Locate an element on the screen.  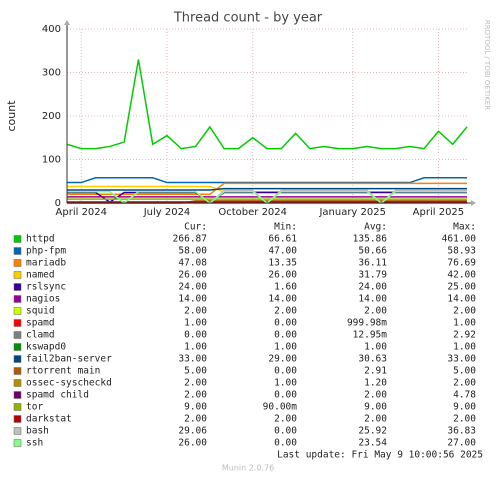
legend-header: Max: is located at coordinates (464, 227).